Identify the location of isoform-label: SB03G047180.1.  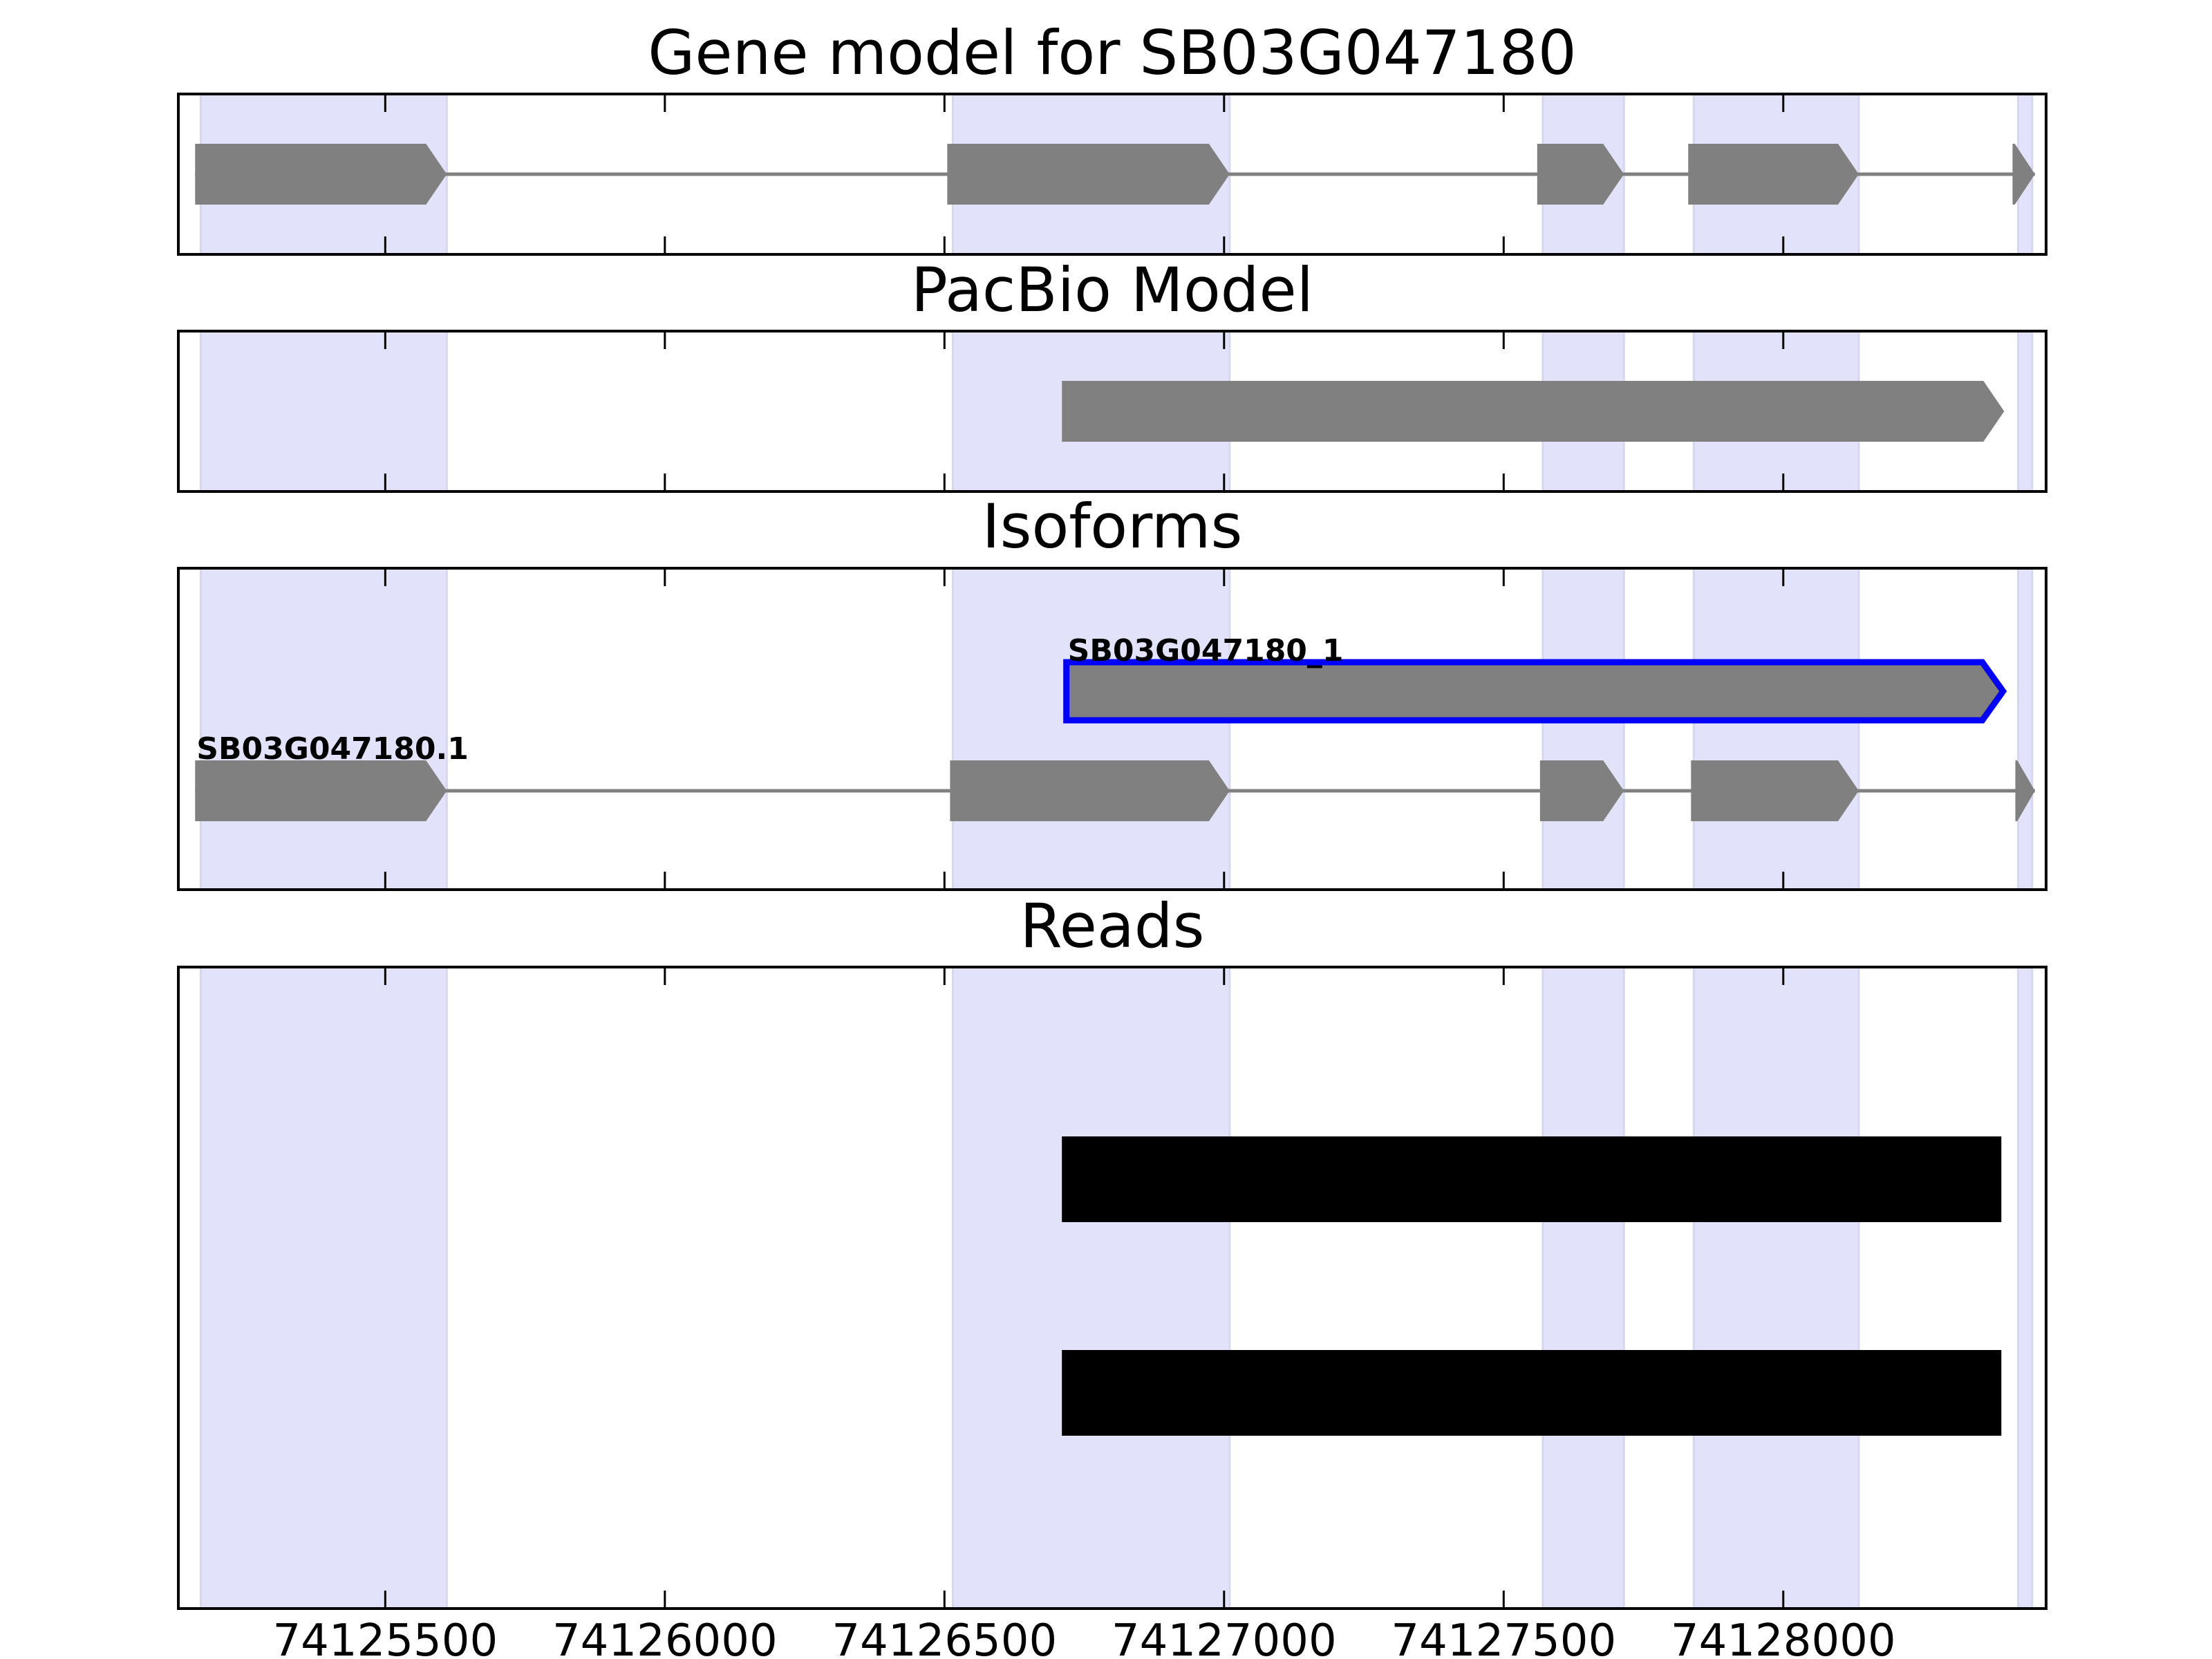
(332, 749).